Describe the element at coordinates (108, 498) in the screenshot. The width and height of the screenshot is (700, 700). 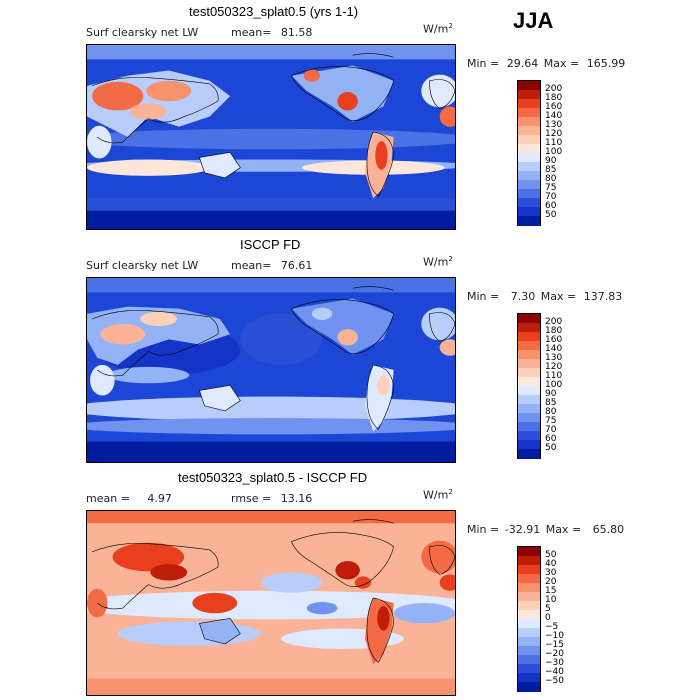
I see `panel3-mean-label: mean =` at that location.